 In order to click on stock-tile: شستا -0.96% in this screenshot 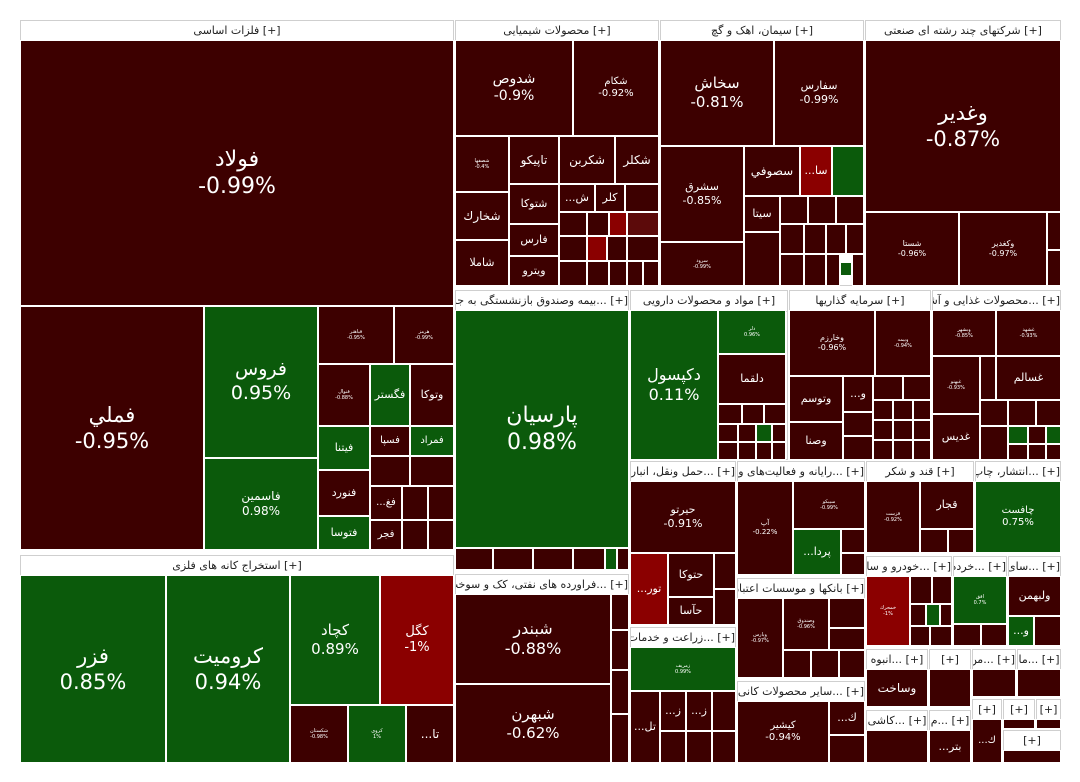, I will do `click(912, 249)`.